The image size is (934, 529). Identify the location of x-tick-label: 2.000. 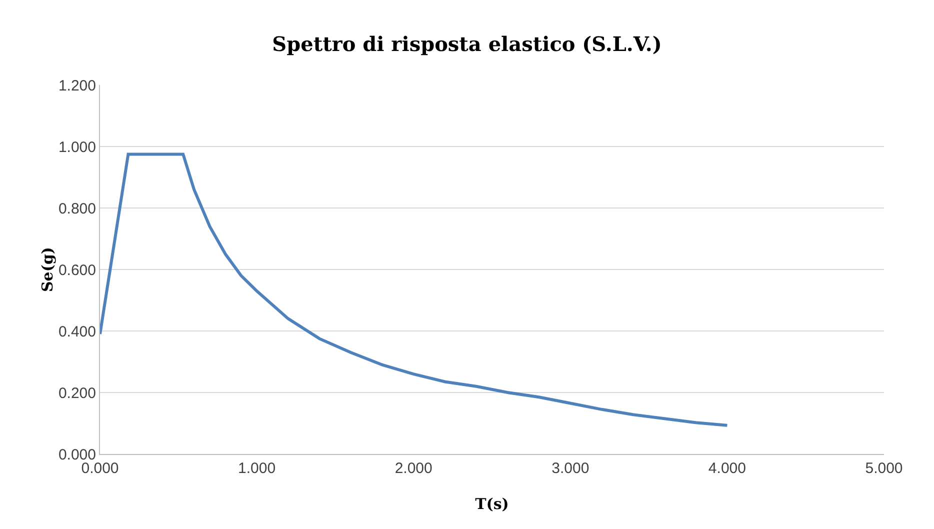
(413, 468).